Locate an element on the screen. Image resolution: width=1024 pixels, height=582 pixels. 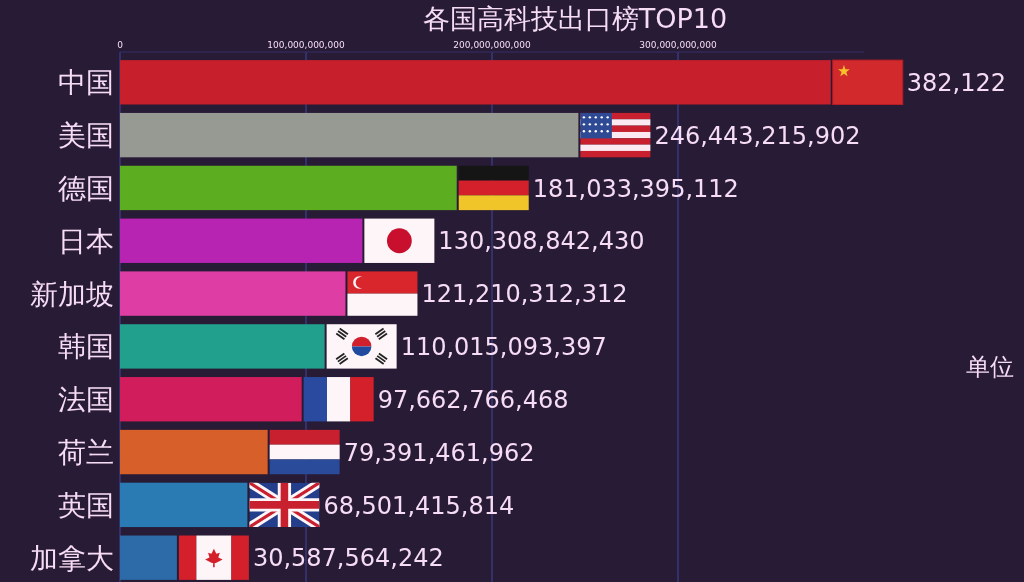
x-tick-label: 0 is located at coordinates (120, 45).